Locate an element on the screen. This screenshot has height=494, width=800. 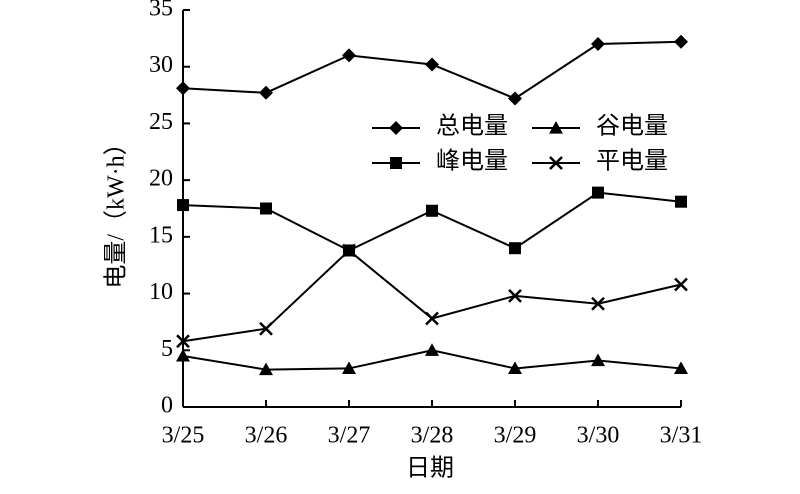
x-tick-label: 3/26 is located at coordinates (266, 436).